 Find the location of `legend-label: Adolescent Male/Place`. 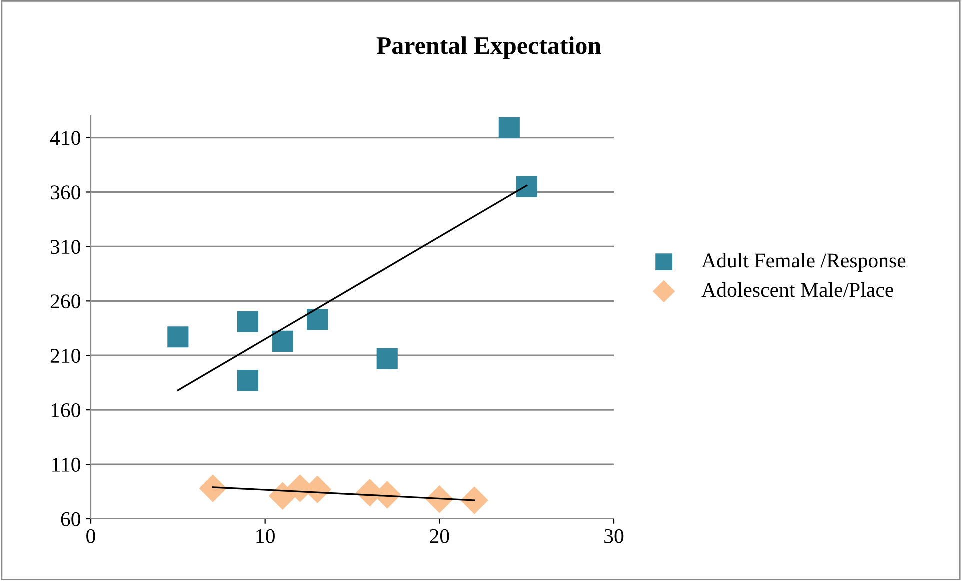

legend-label: Adolescent Male/Place is located at coordinates (798, 290).